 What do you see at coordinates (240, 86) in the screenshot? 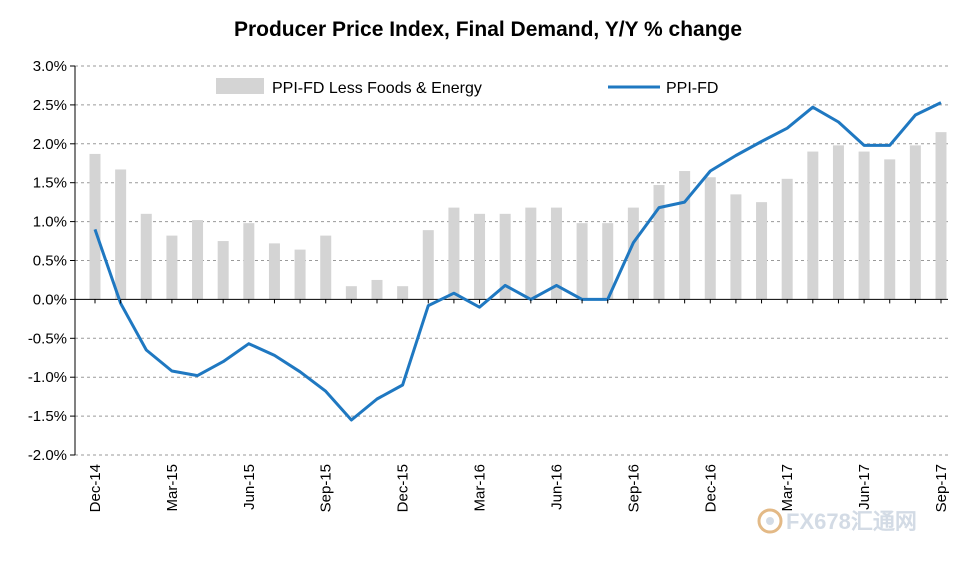
I see `legend-swatch-bar` at bounding box center [240, 86].